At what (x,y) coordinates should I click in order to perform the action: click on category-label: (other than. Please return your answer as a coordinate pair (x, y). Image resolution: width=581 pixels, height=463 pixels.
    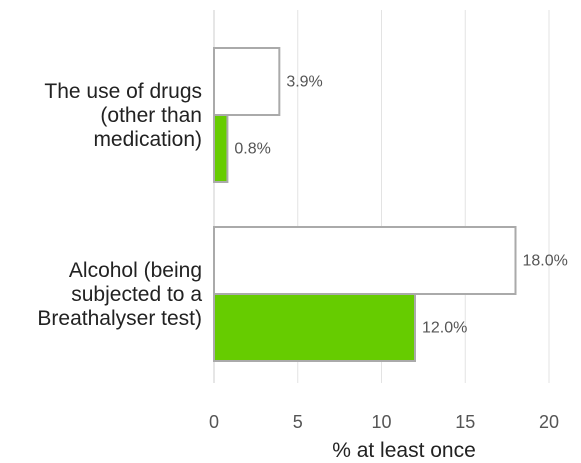
    Looking at the image, I should click on (151, 115).